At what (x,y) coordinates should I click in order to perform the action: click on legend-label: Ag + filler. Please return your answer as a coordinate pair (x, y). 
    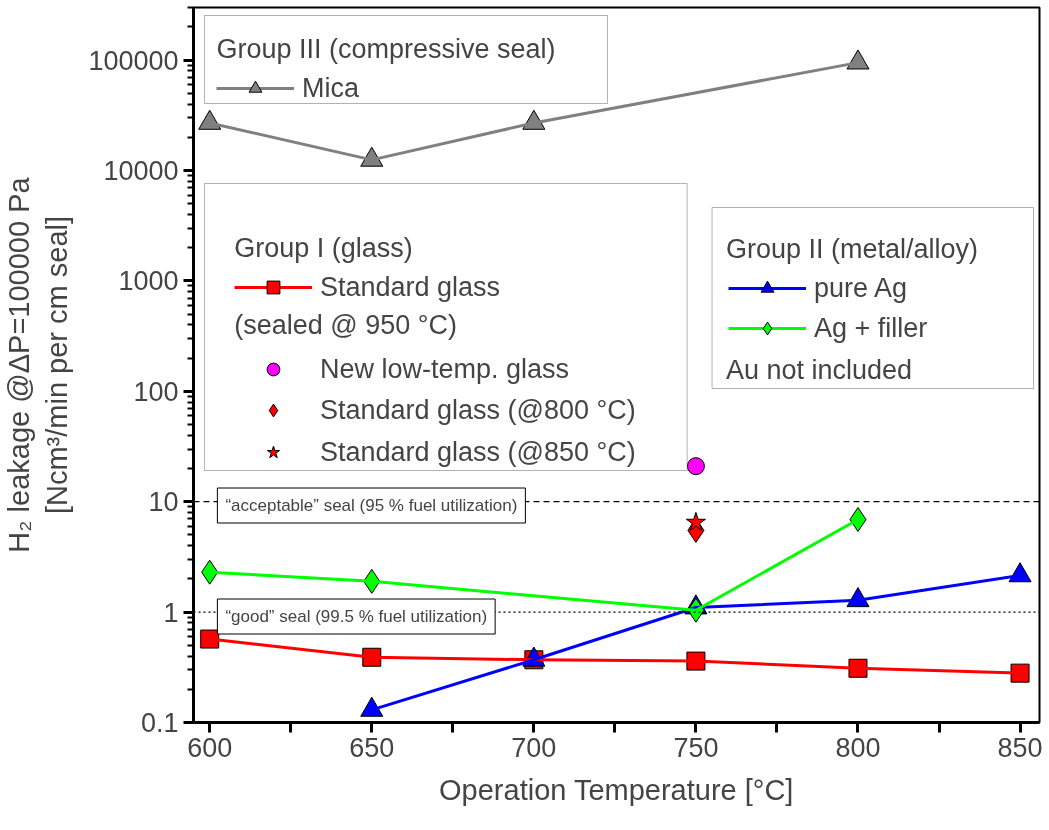
    Looking at the image, I should click on (871, 328).